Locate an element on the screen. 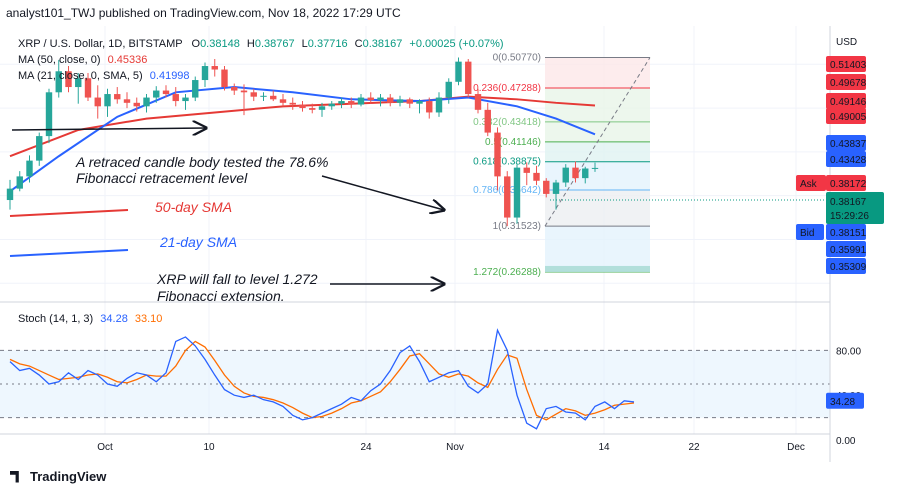 Image resolution: width=900 pixels, height=494 pixels. axis-badge-low-1: 0.35309 is located at coordinates (848, 267).